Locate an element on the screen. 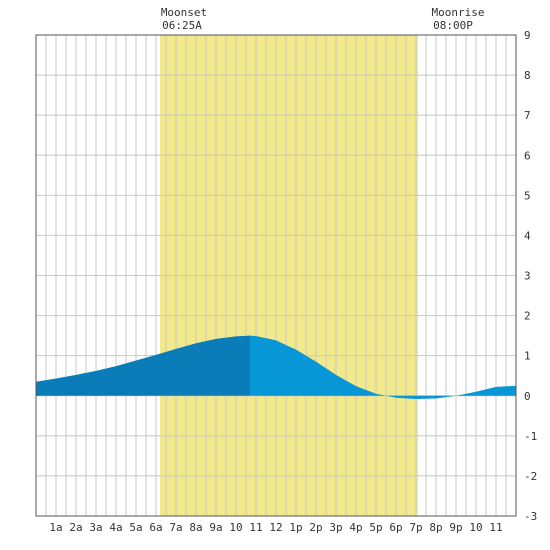 This screenshot has width=550, height=550. x-tick-label: 2a is located at coordinates (75, 527).